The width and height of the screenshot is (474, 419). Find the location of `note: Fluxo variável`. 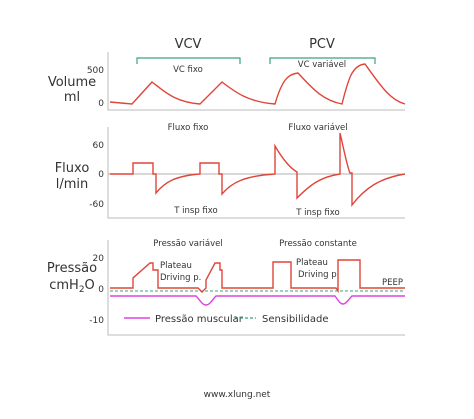

note: Fluxo variável is located at coordinates (317, 128).